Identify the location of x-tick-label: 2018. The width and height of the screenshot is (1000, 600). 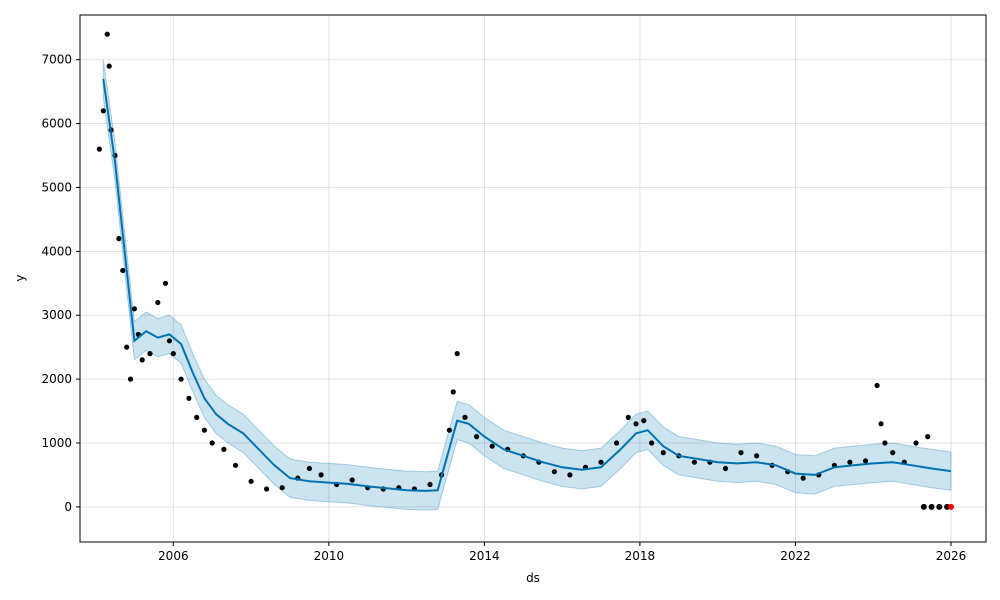
(640, 556).